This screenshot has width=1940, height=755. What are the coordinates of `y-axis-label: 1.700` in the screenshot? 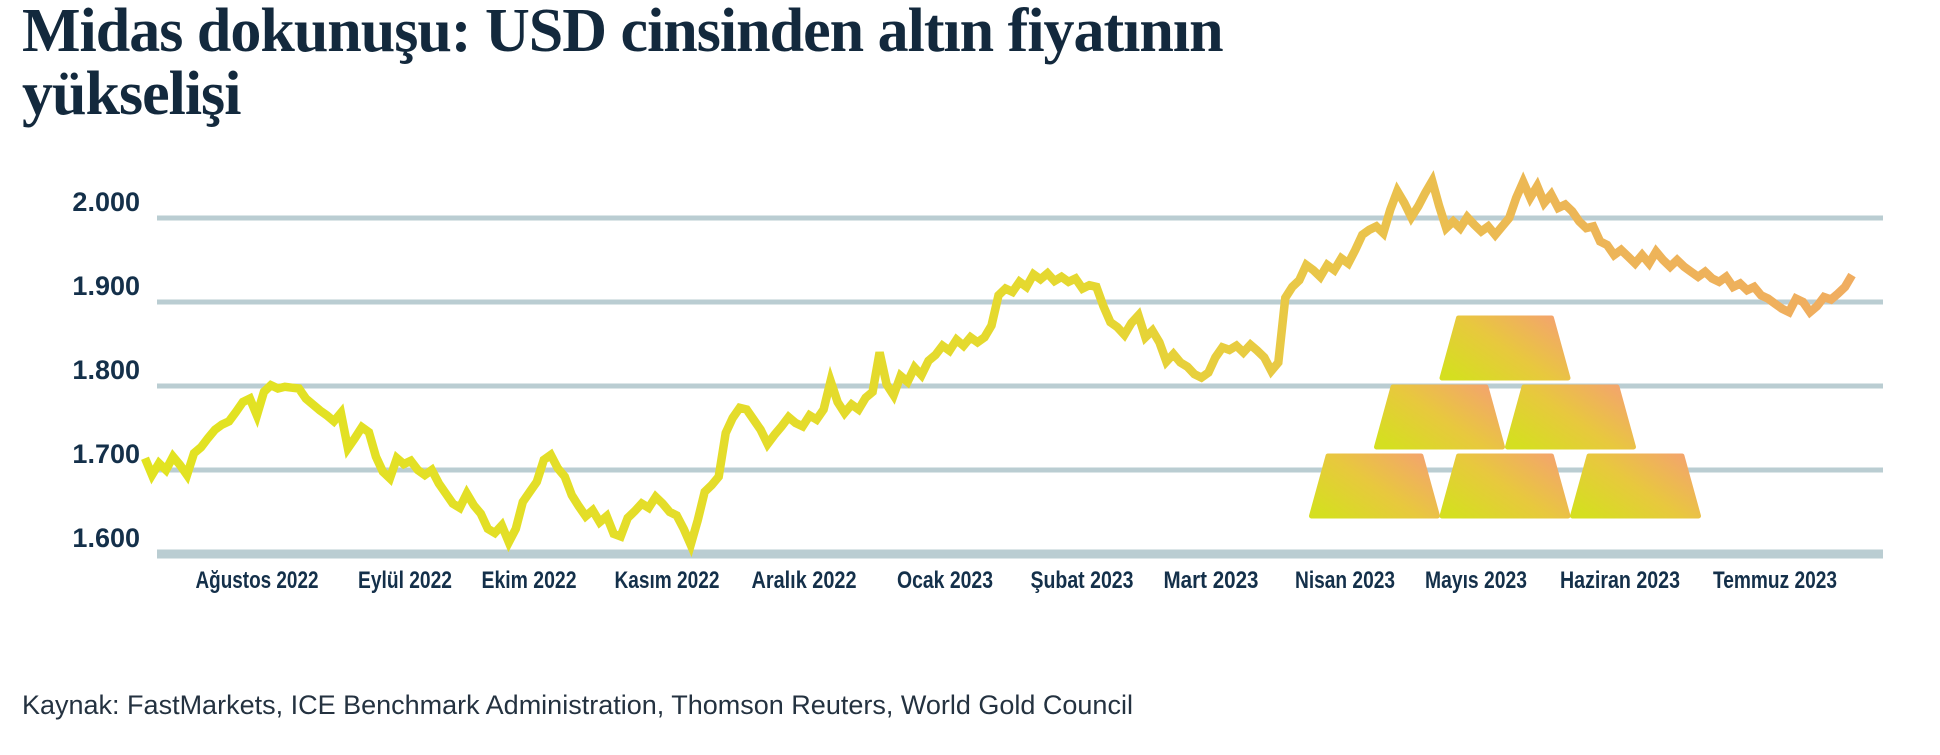 It's located at (106, 454).